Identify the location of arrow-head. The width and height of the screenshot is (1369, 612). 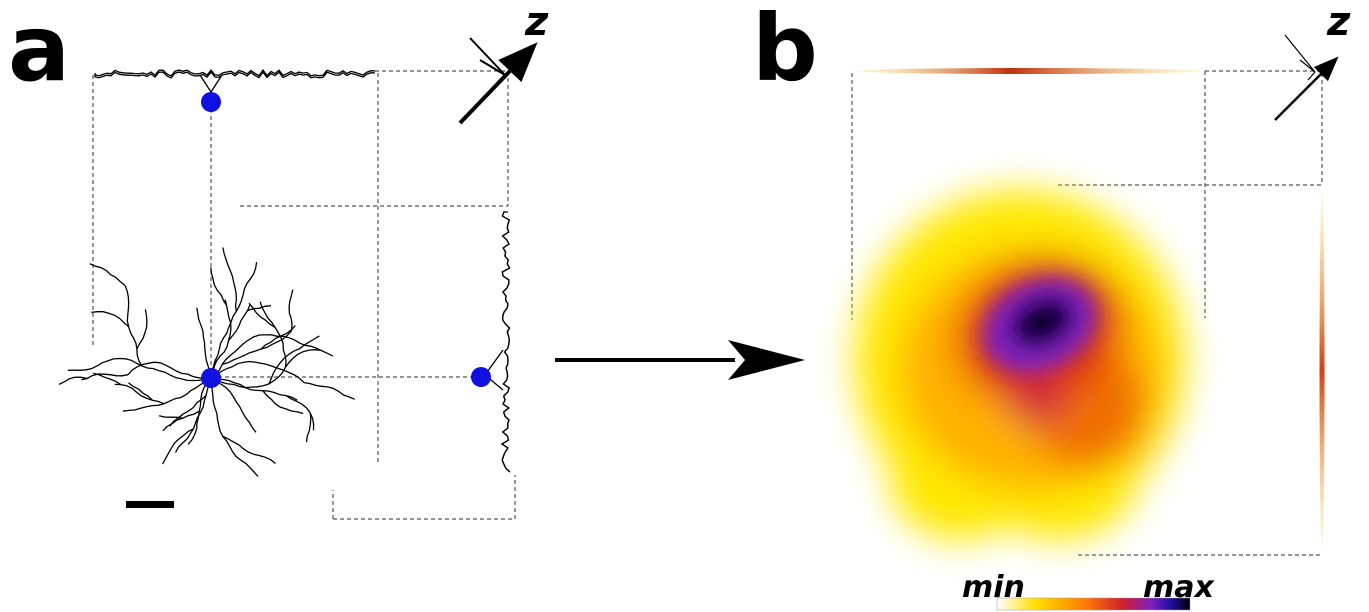
(766, 360).